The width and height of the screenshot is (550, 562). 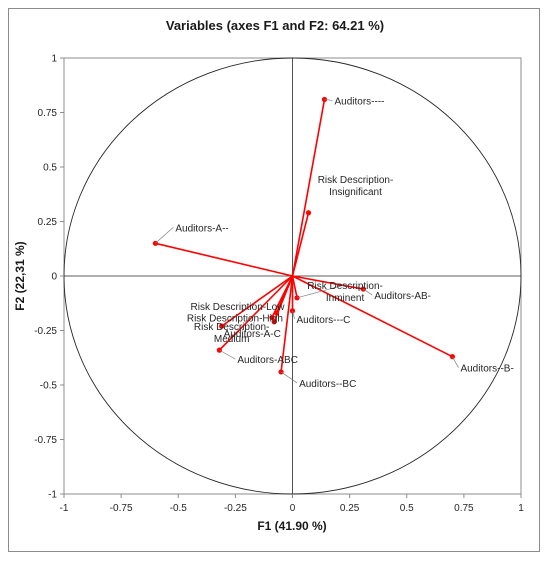 I want to click on variable-label: Auditors-A-C, so click(x=252, y=334).